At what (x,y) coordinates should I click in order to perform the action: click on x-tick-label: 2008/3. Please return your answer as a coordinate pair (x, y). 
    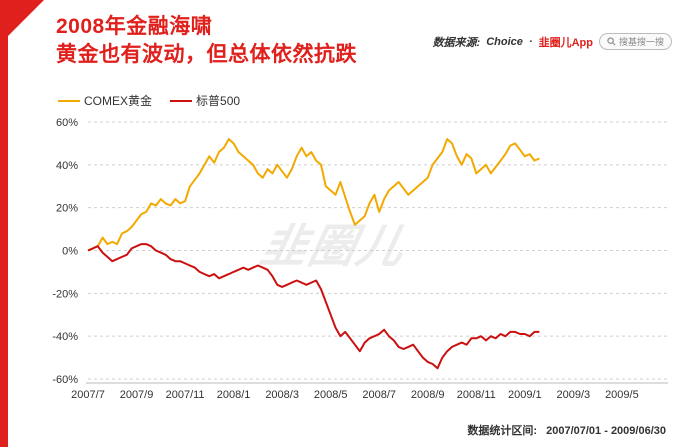
    Looking at the image, I should click on (282, 395).